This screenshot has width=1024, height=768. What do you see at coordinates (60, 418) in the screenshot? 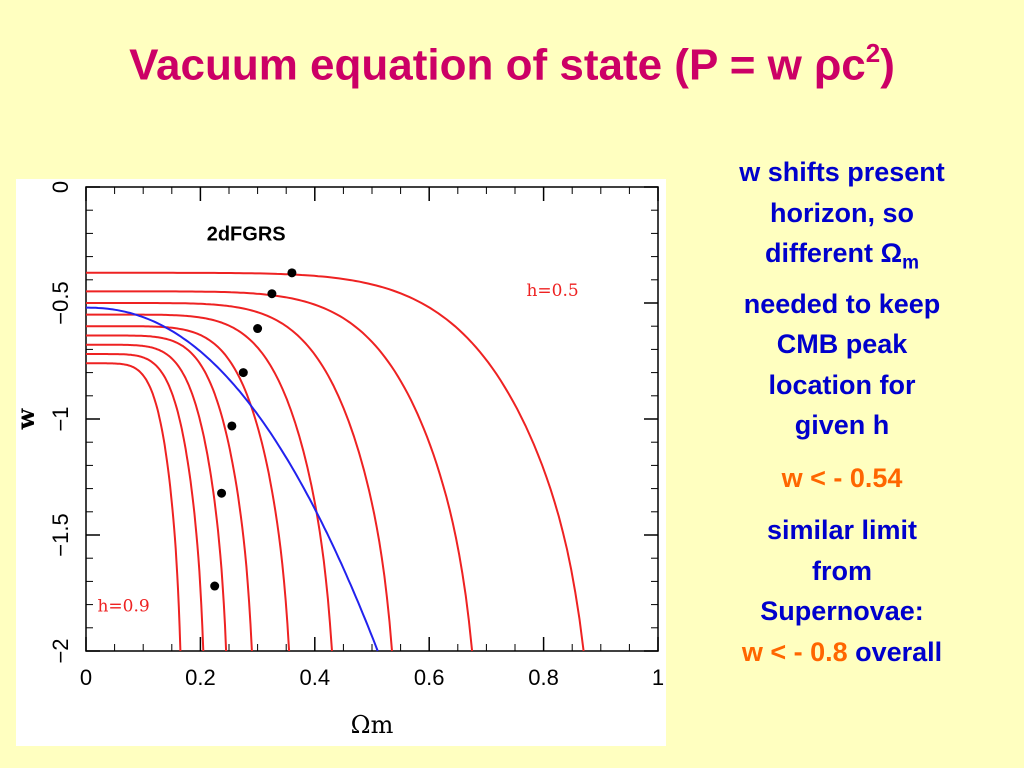
I see `y-tick-label: −1` at bounding box center [60, 418].